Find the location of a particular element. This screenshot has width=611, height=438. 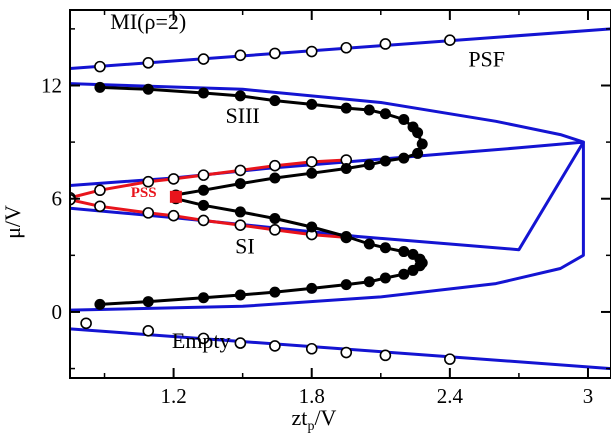

x-tick-label: 1.2 is located at coordinates (173, 396).